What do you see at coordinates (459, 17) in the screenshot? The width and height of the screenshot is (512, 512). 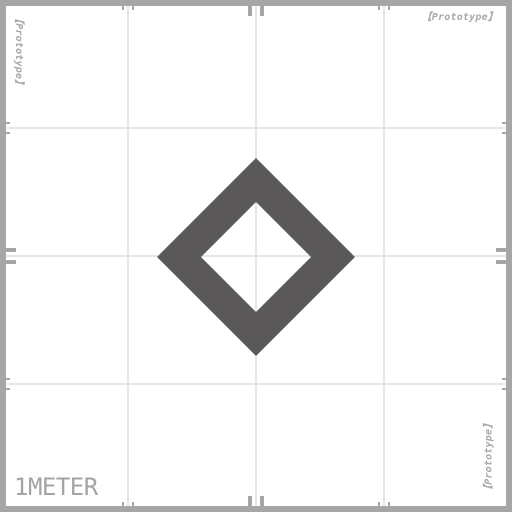 I see `prototype-watermark-top-right: 【Prototype】` at bounding box center [459, 17].